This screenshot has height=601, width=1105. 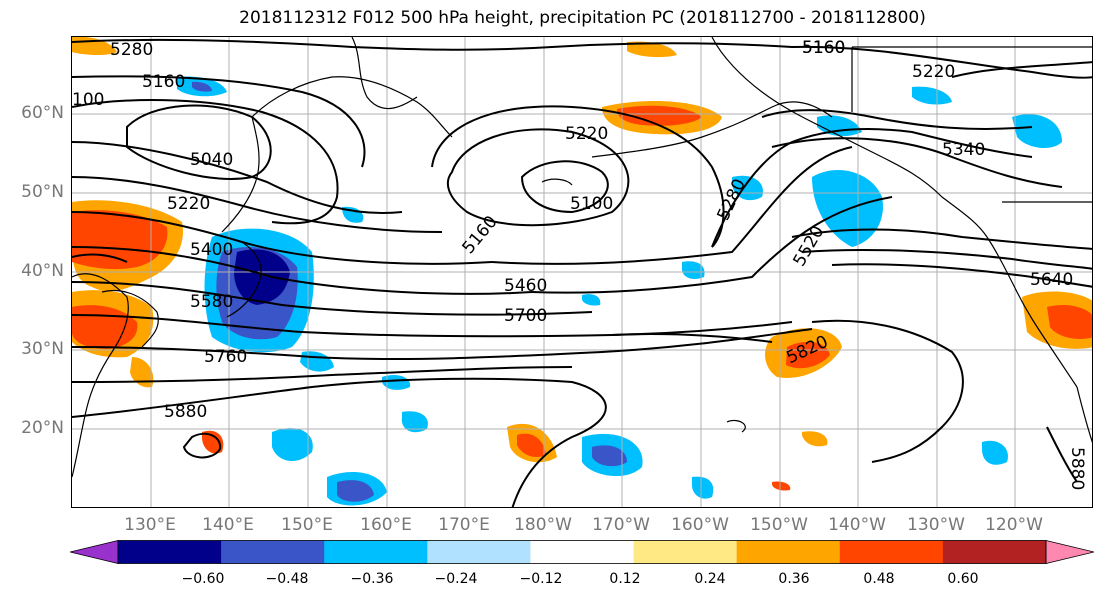 What do you see at coordinates (963, 150) in the screenshot?
I see `contour-label: 5340` at bounding box center [963, 150].